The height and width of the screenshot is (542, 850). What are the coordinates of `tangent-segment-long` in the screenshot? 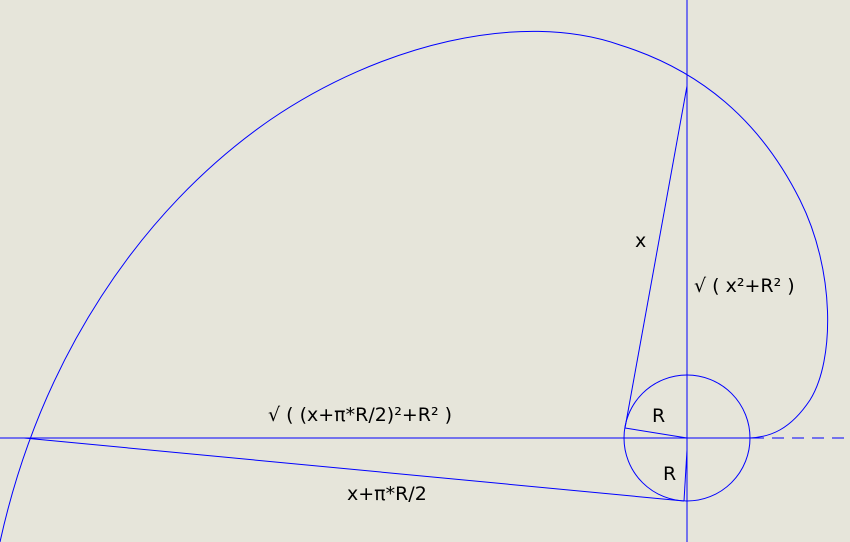 It's located at (354, 469).